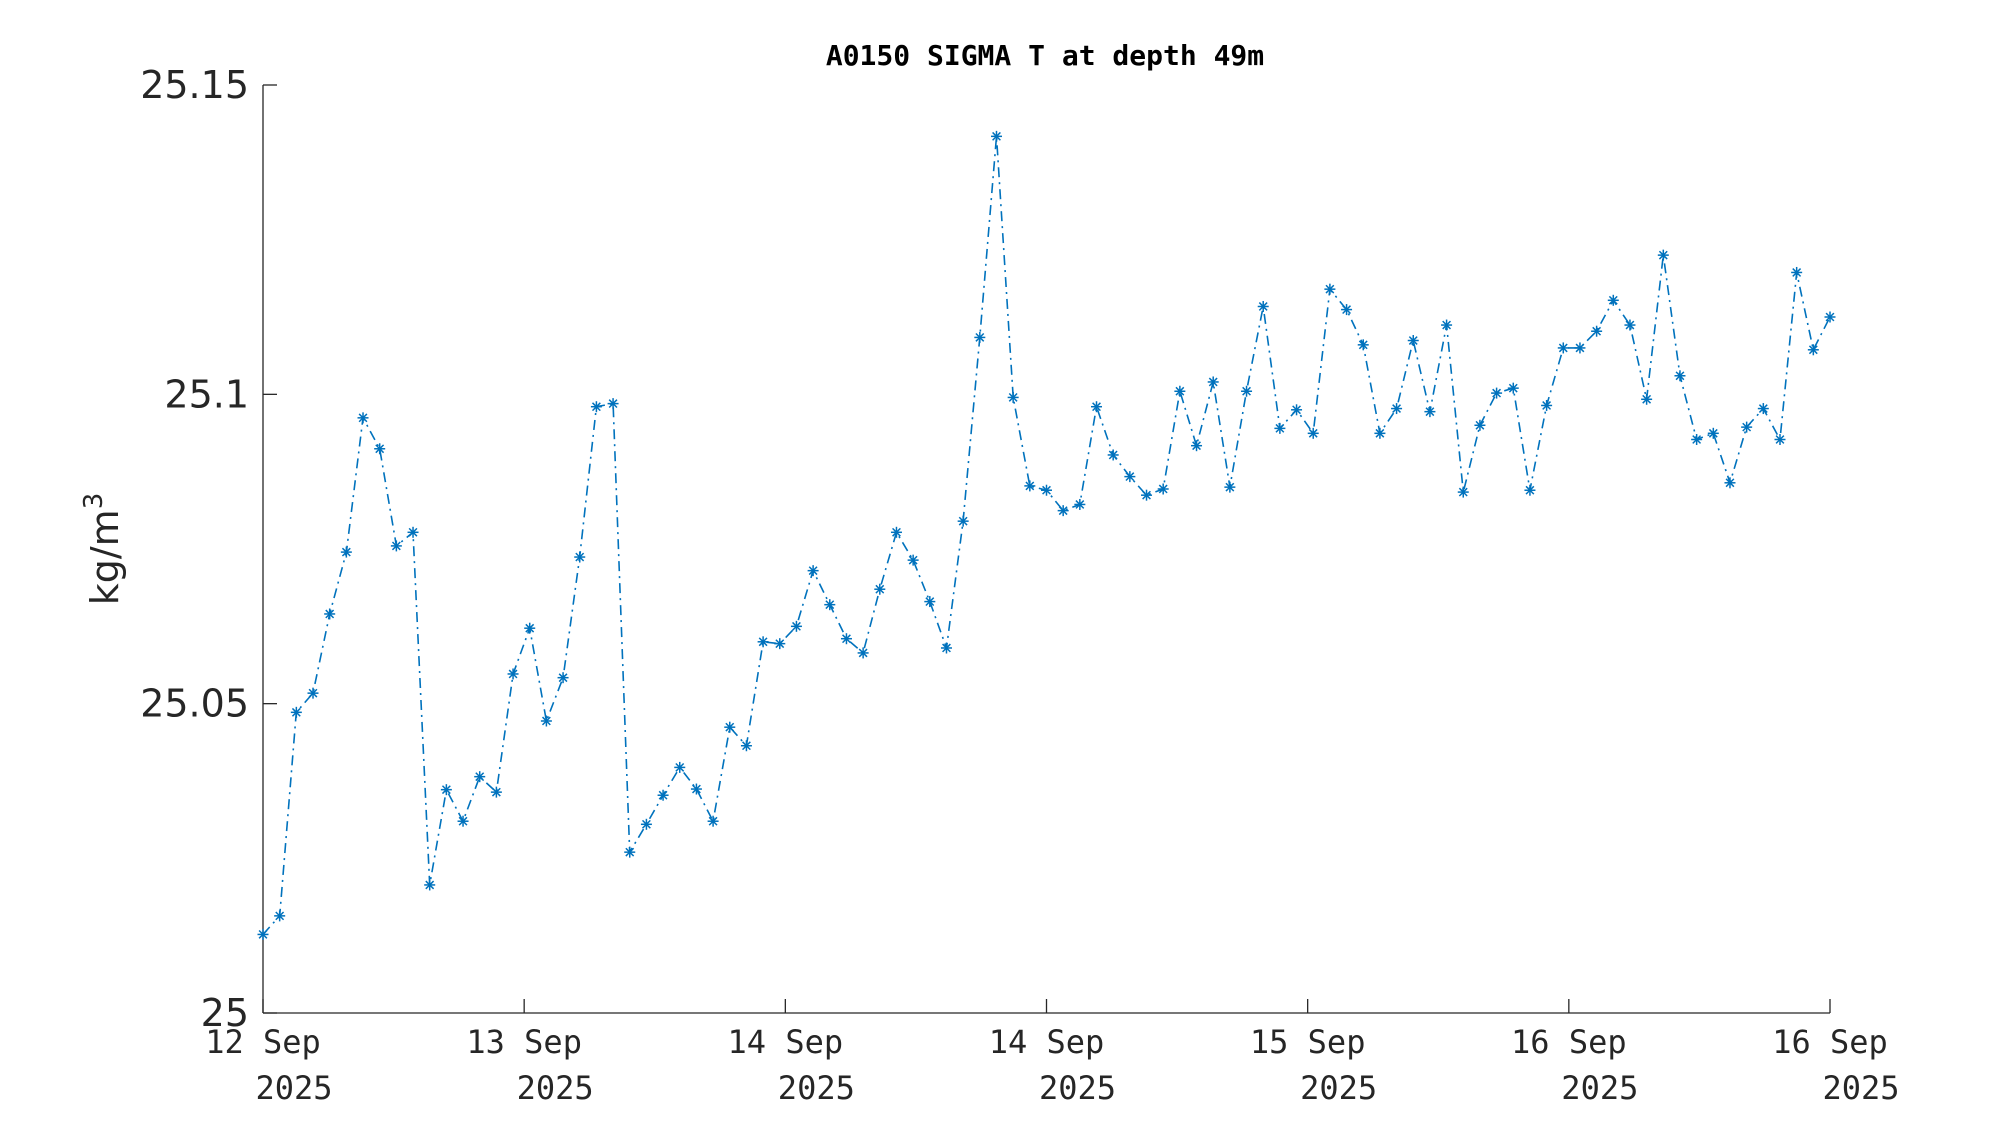  I want to click on y-tick-label: 25.1, so click(206, 394).